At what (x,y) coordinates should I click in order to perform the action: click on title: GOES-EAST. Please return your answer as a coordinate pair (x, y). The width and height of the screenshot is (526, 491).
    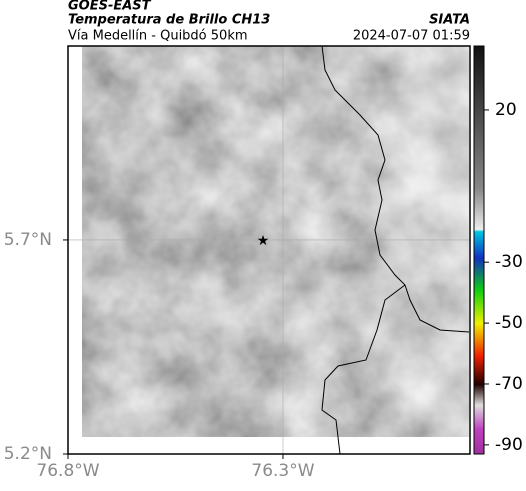
    Looking at the image, I should click on (110, 7).